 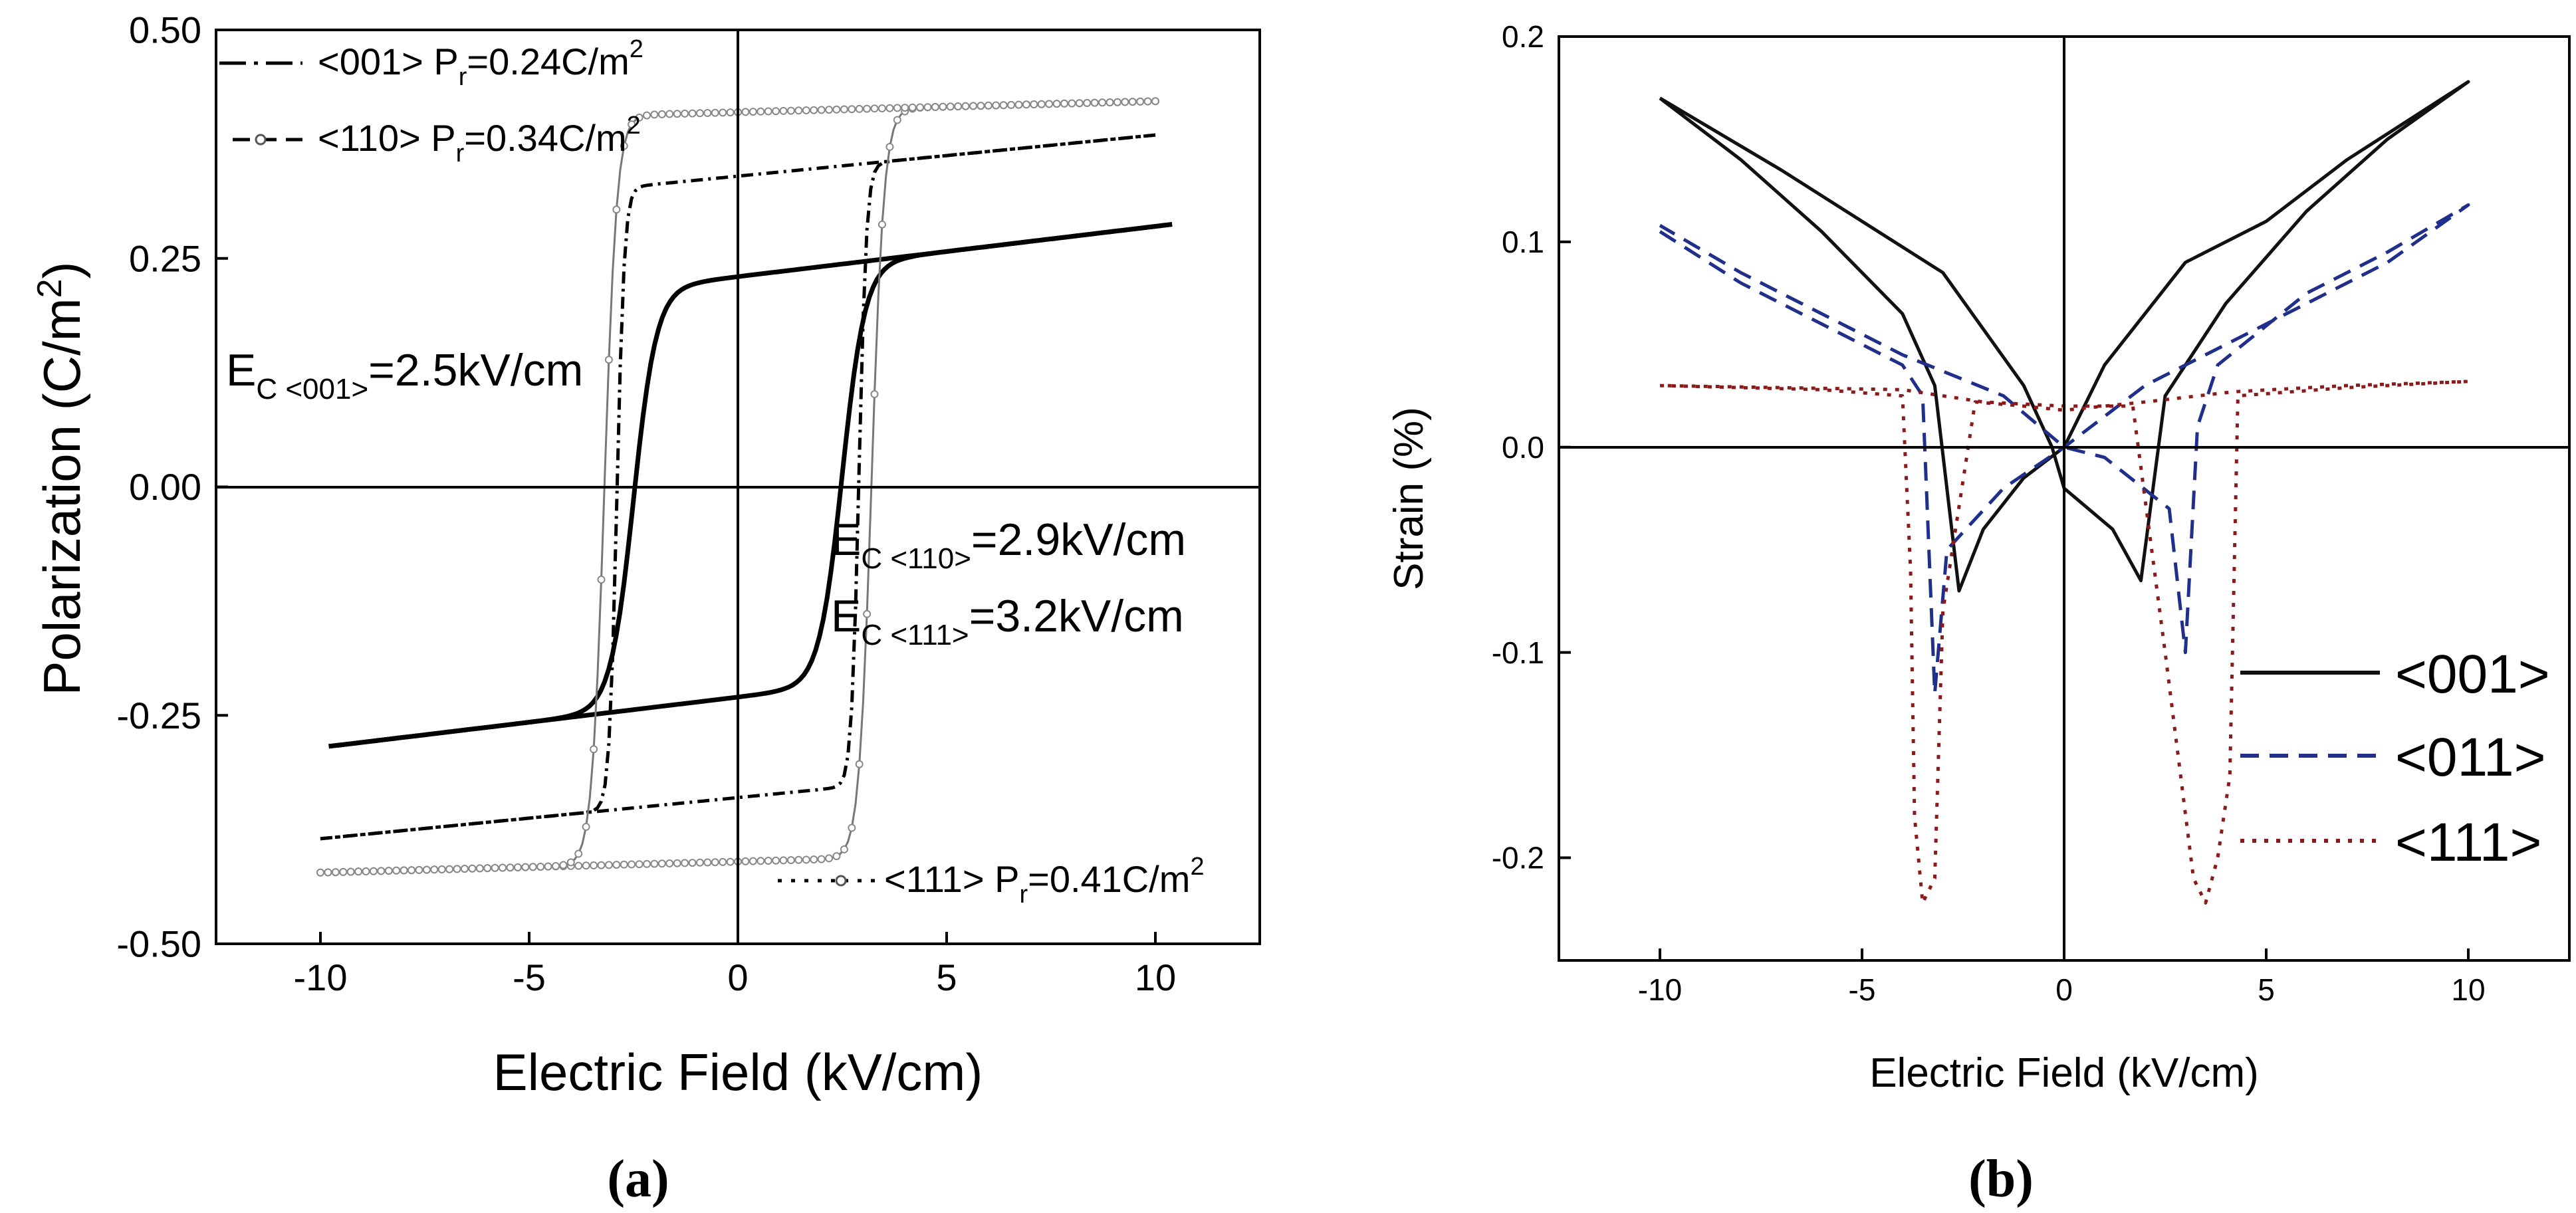 I want to click on annotation-ec-001: EC <001>=2.5kV/cm, so click(x=404, y=375).